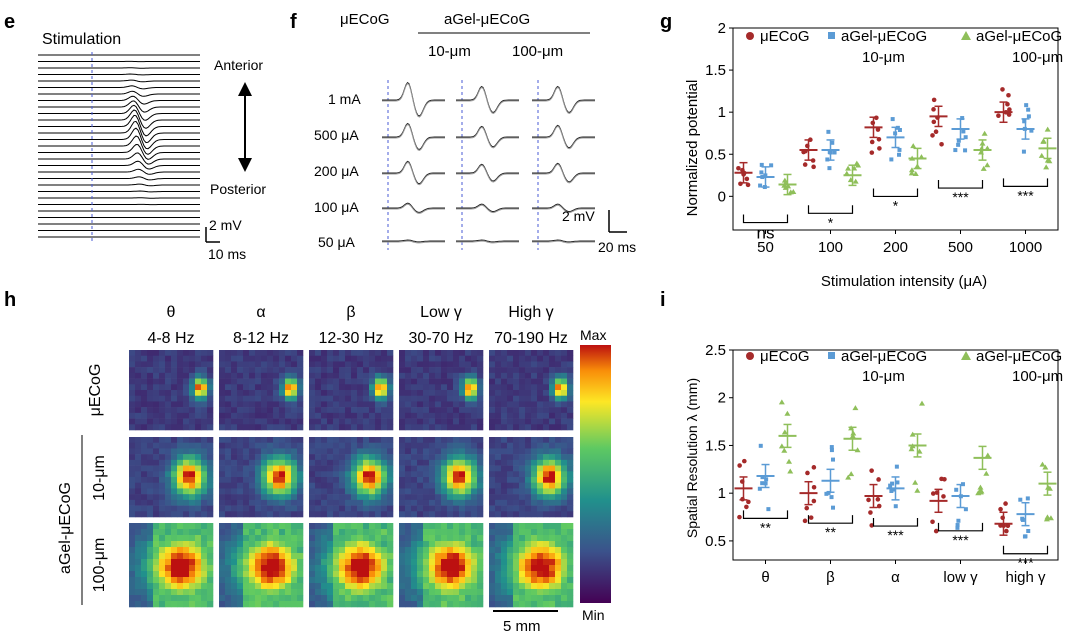 This screenshot has height=634, width=1080. I want to click on column-header-100um: 100-μm, so click(537, 51).